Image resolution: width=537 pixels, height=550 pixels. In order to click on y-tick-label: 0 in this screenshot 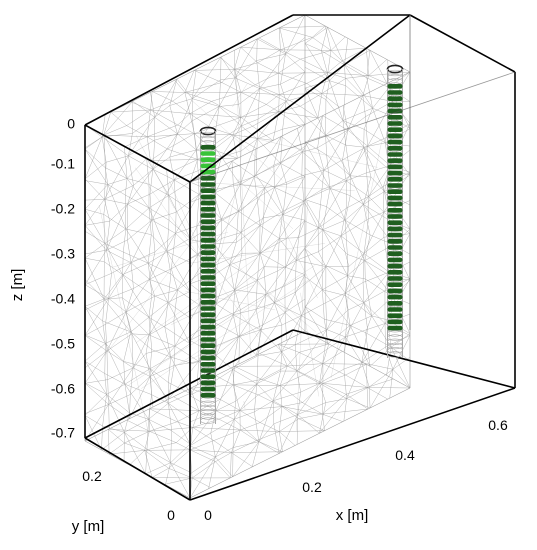, I will do `click(171, 515)`.